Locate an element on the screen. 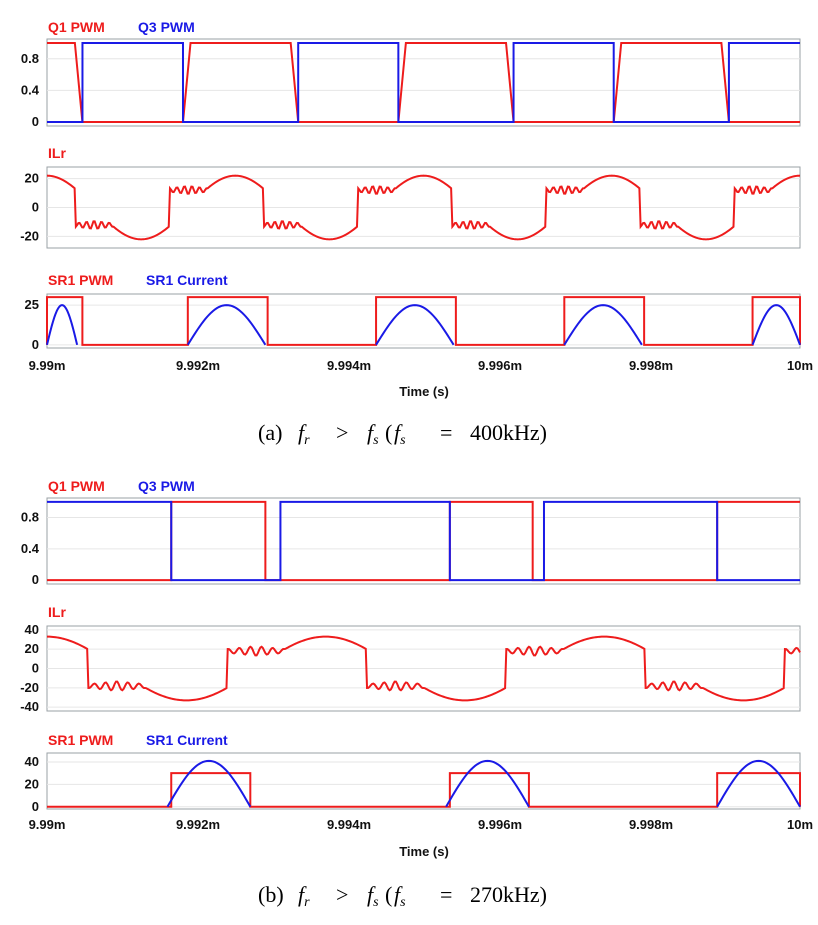 The image size is (818, 925). caption-a-value: 400kHz) is located at coordinates (508, 432).